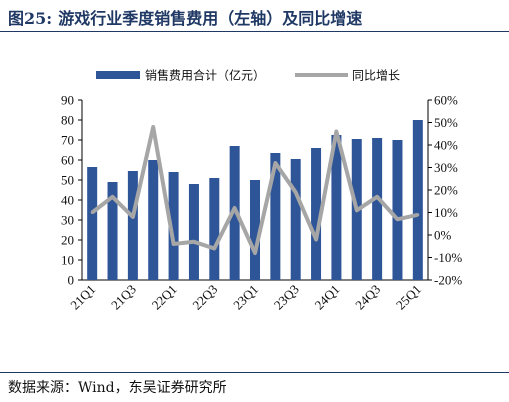 This screenshot has width=509, height=402. Describe the element at coordinates (67, 220) in the screenshot. I see `left-tick-label: 30` at that location.